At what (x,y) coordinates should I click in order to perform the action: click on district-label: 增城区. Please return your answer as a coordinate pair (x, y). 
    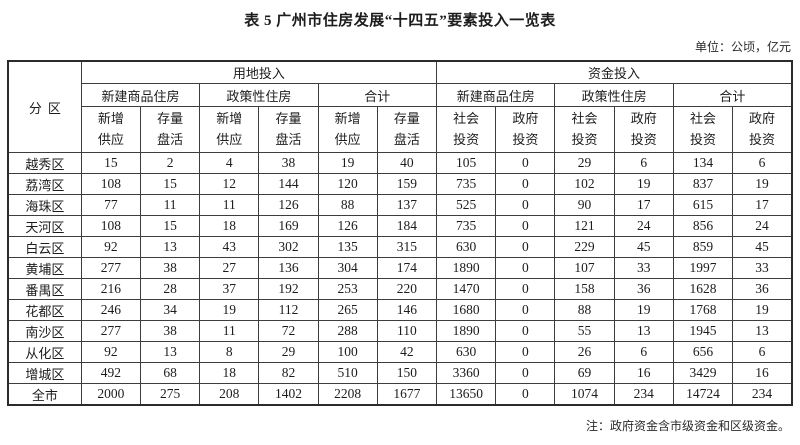
    Looking at the image, I should click on (44, 373).